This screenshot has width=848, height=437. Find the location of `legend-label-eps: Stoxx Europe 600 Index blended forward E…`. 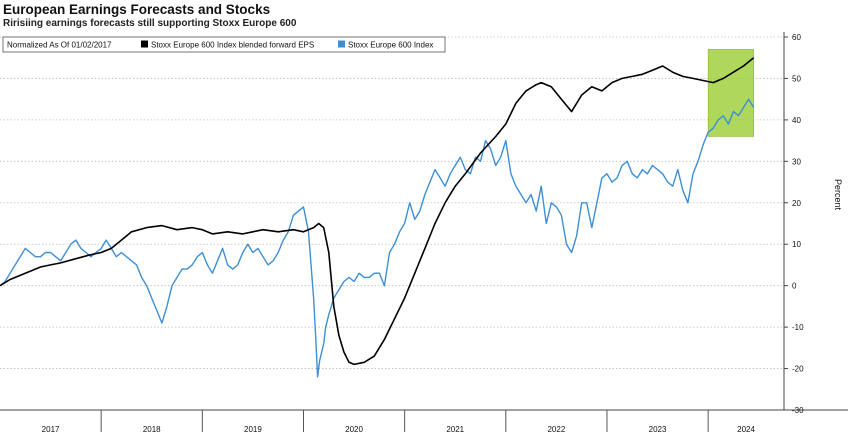

legend-label-eps: Stoxx Europe 600 Index blended forward E… is located at coordinates (232, 45).